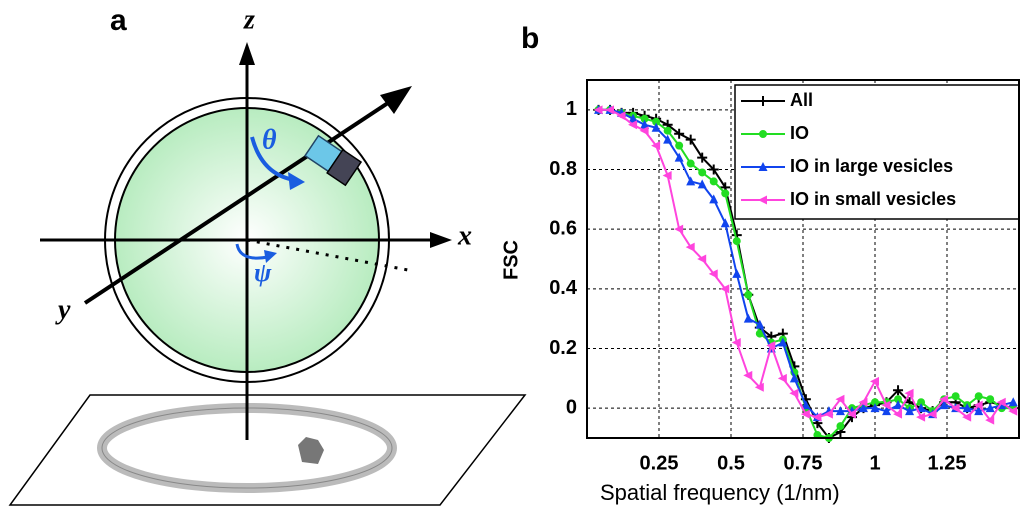 The width and height of the screenshot is (1021, 521). Describe the element at coordinates (252, 251) in the screenshot. I see `psi-arc` at that location.